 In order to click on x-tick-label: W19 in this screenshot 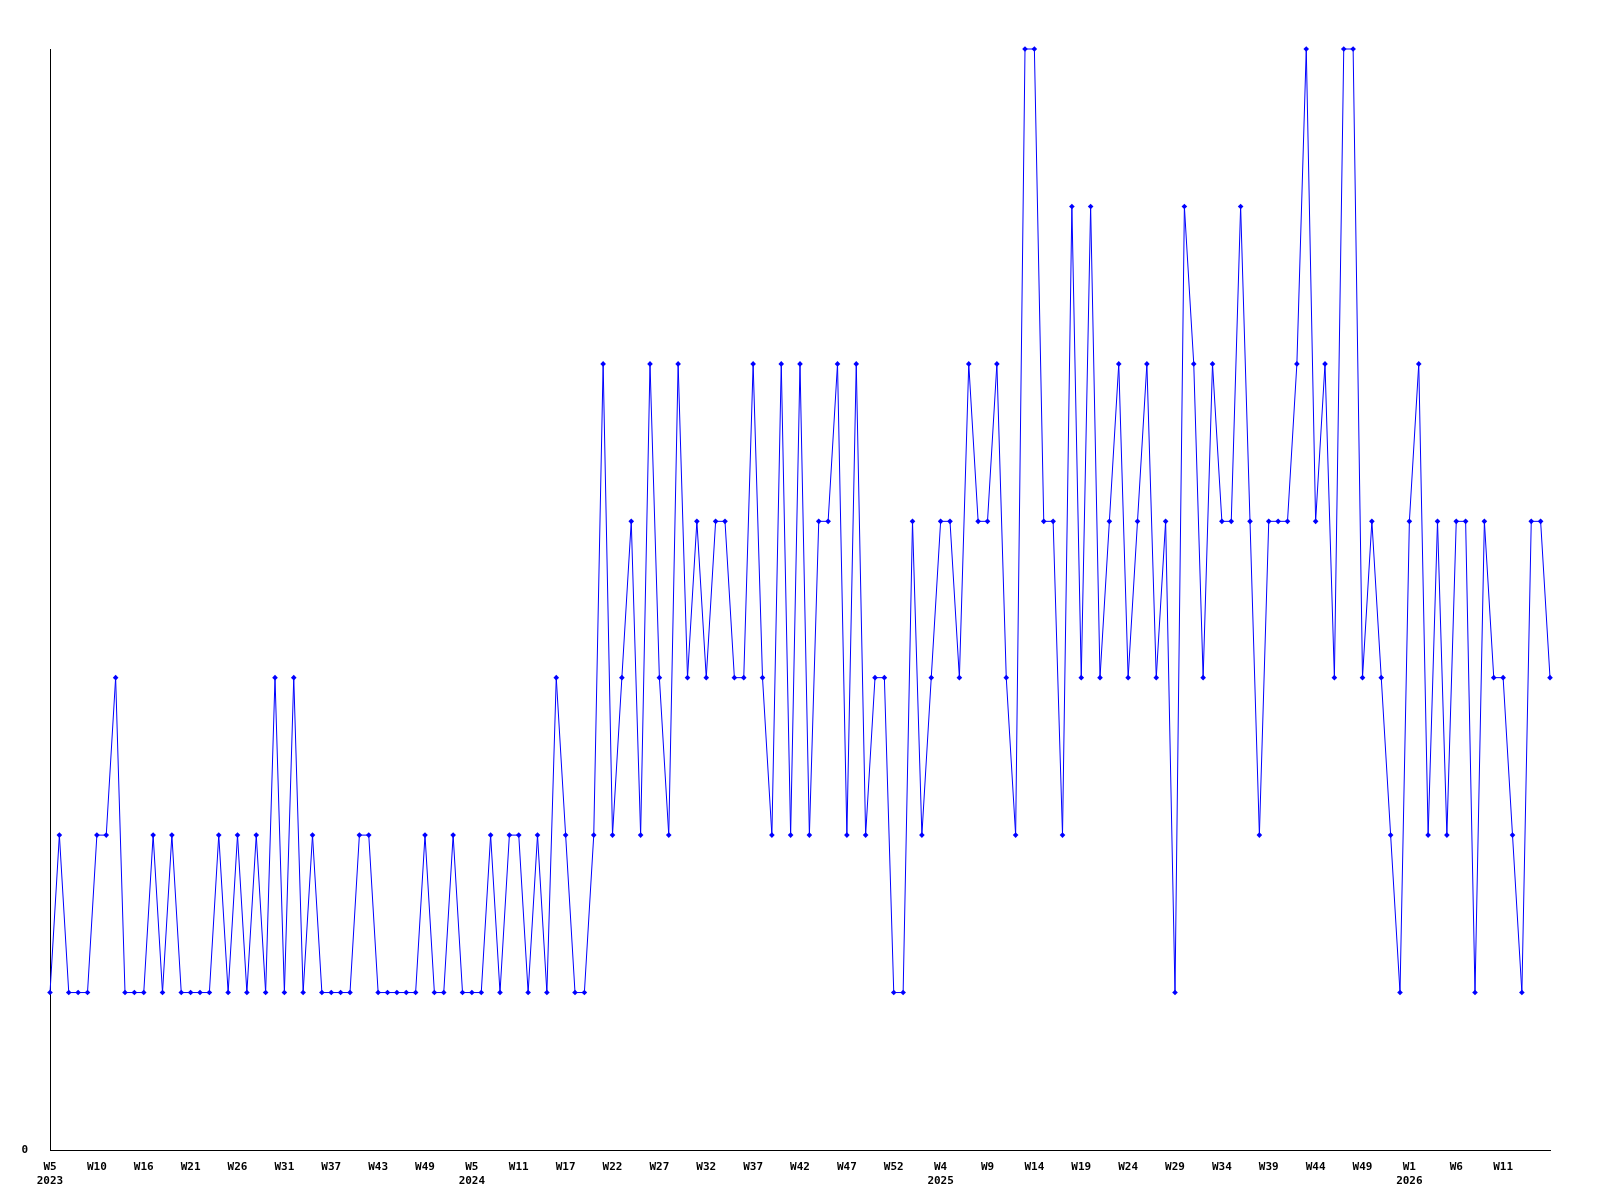, I will do `click(1081, 1167)`.